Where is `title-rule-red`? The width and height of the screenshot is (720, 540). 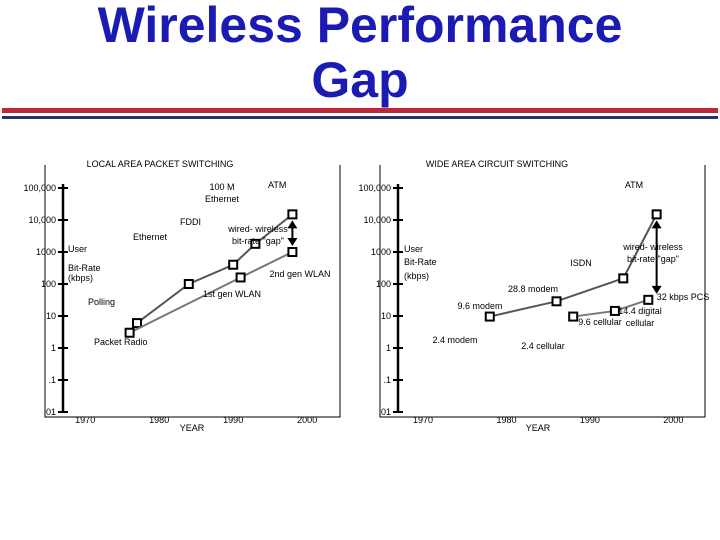
title-rule-red is located at coordinates (360, 110).